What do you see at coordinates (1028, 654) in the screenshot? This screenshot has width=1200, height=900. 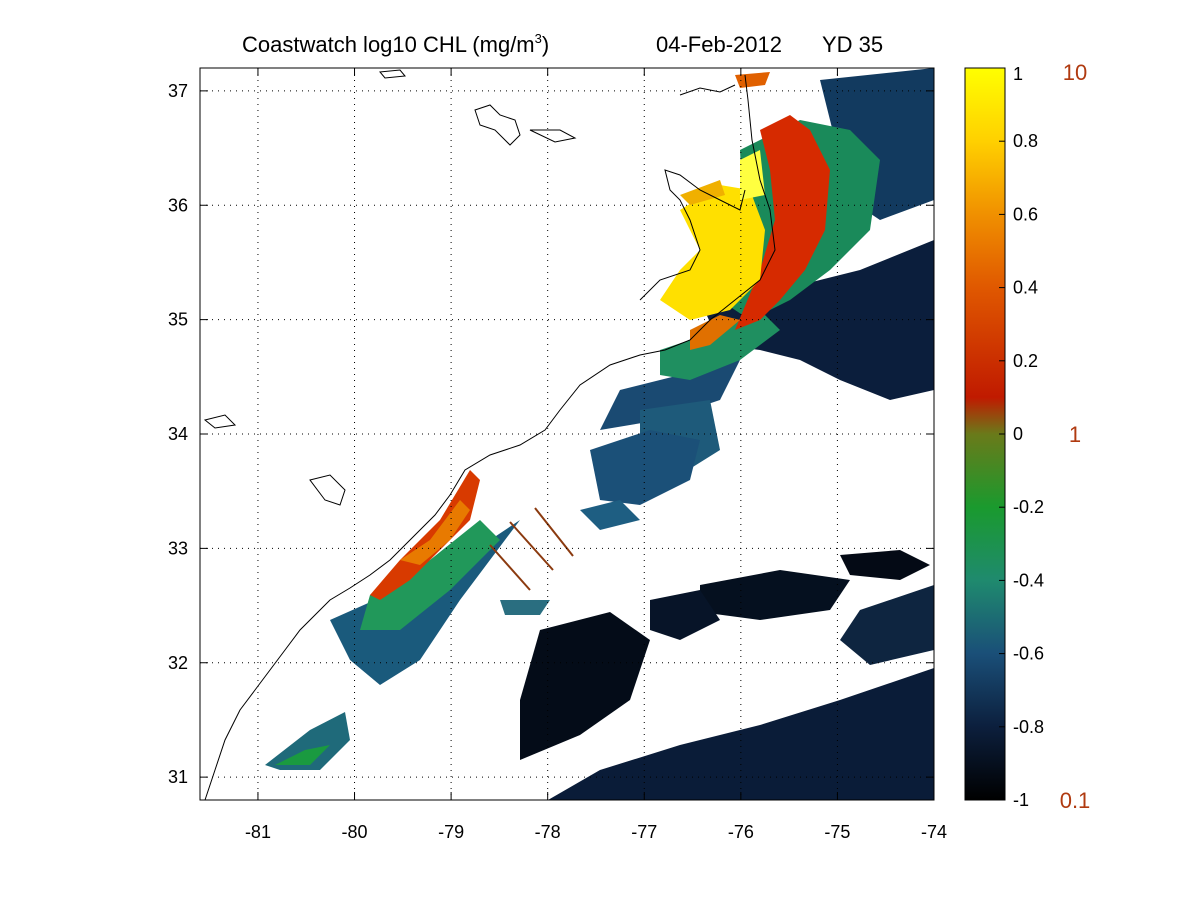 I see `colorbar-tick-label: -0.6` at bounding box center [1028, 654].